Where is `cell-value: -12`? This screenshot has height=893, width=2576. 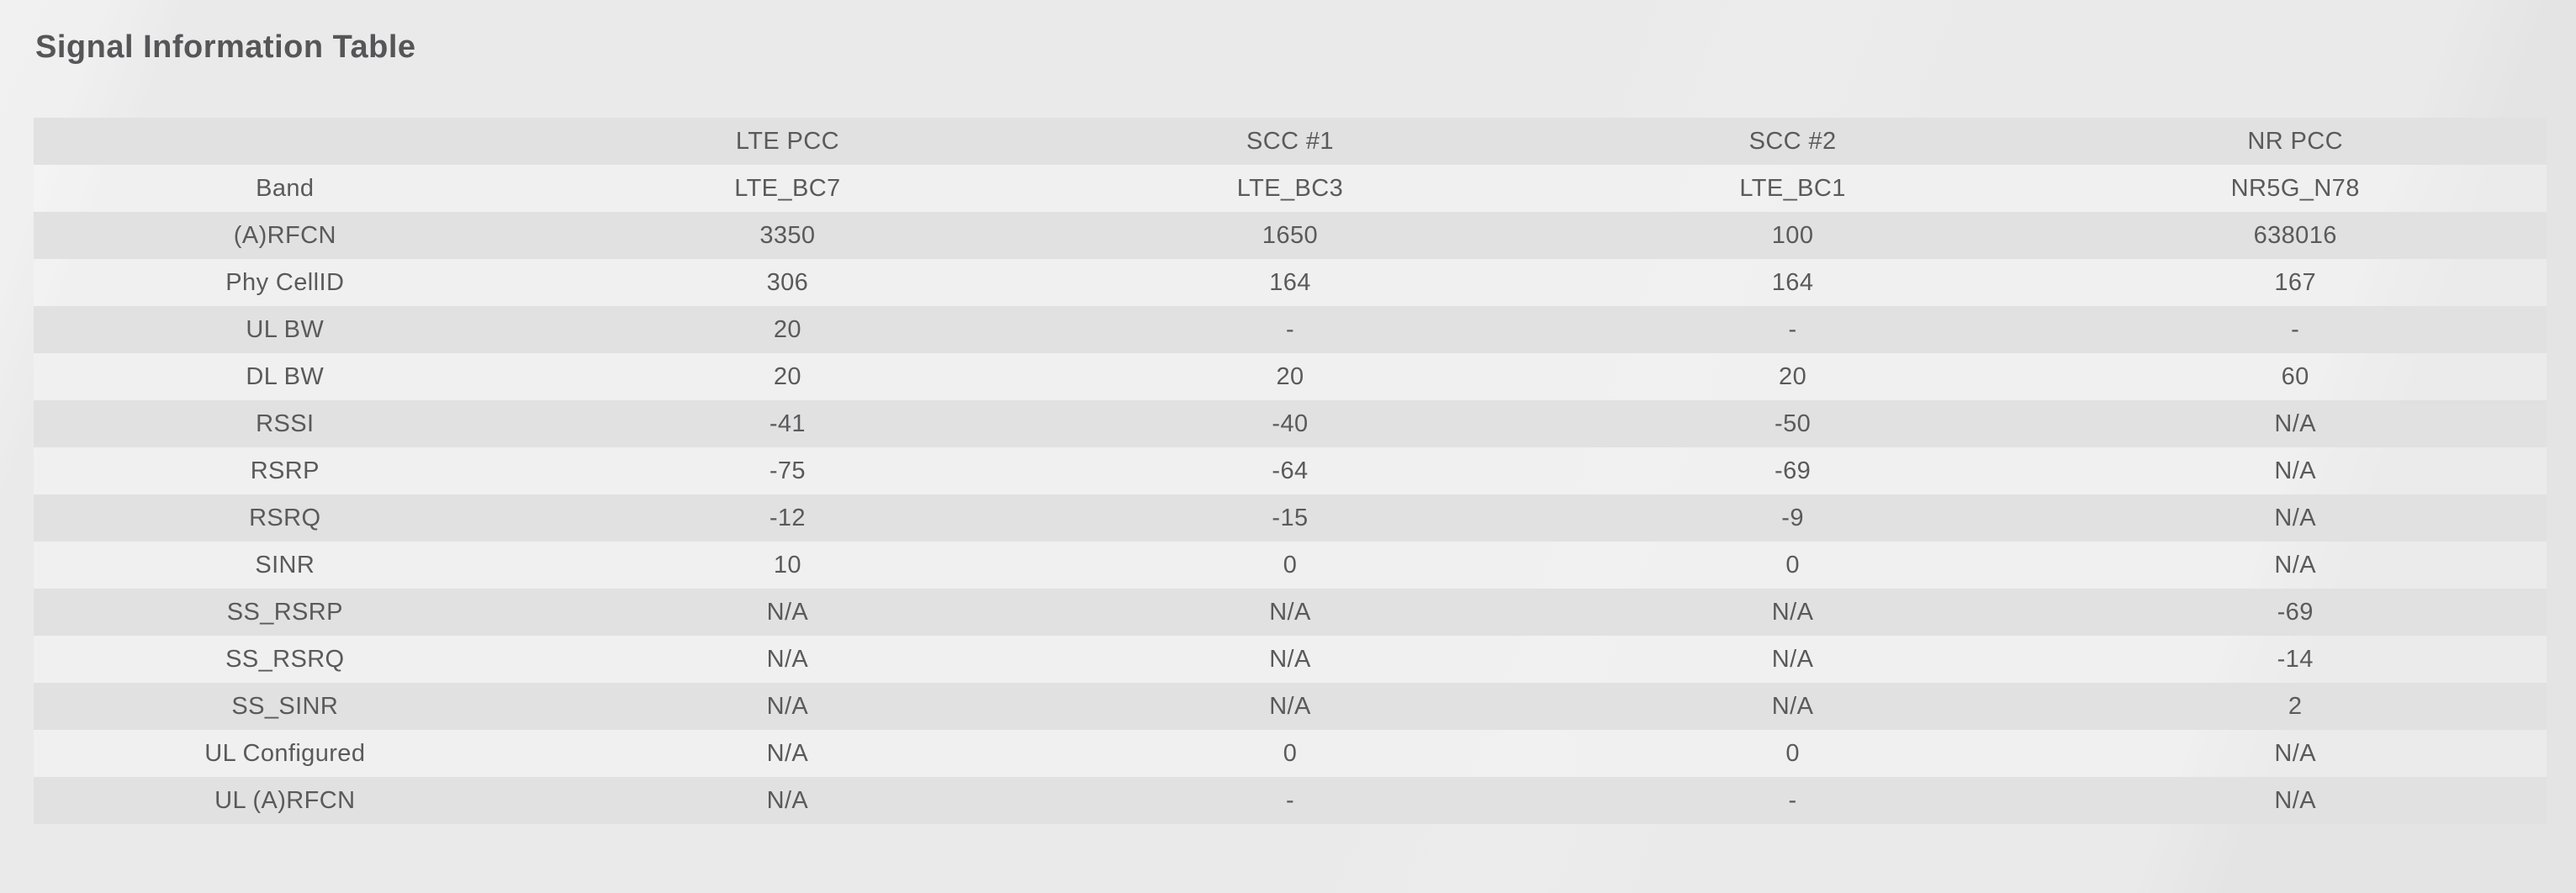
cell-value: -12 is located at coordinates (787, 518).